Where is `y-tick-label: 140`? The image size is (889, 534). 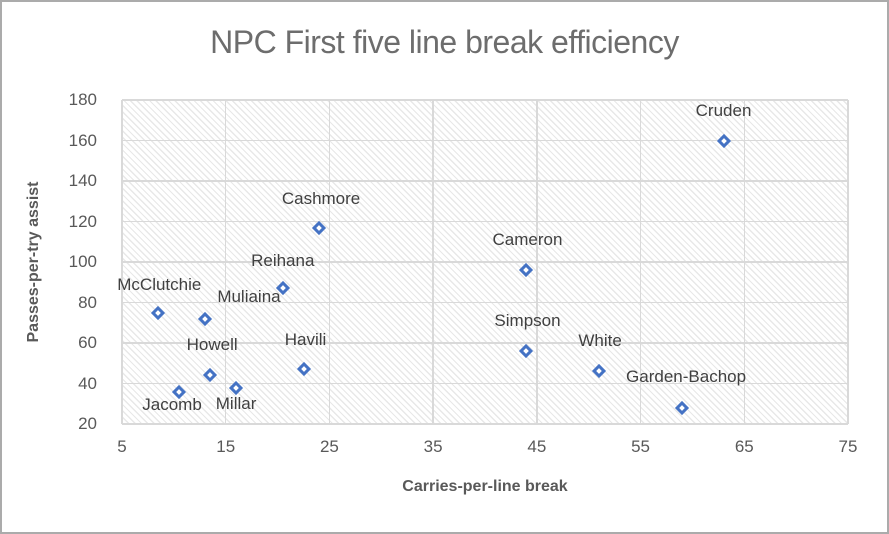
y-tick-label: 140 is located at coordinates (82, 180).